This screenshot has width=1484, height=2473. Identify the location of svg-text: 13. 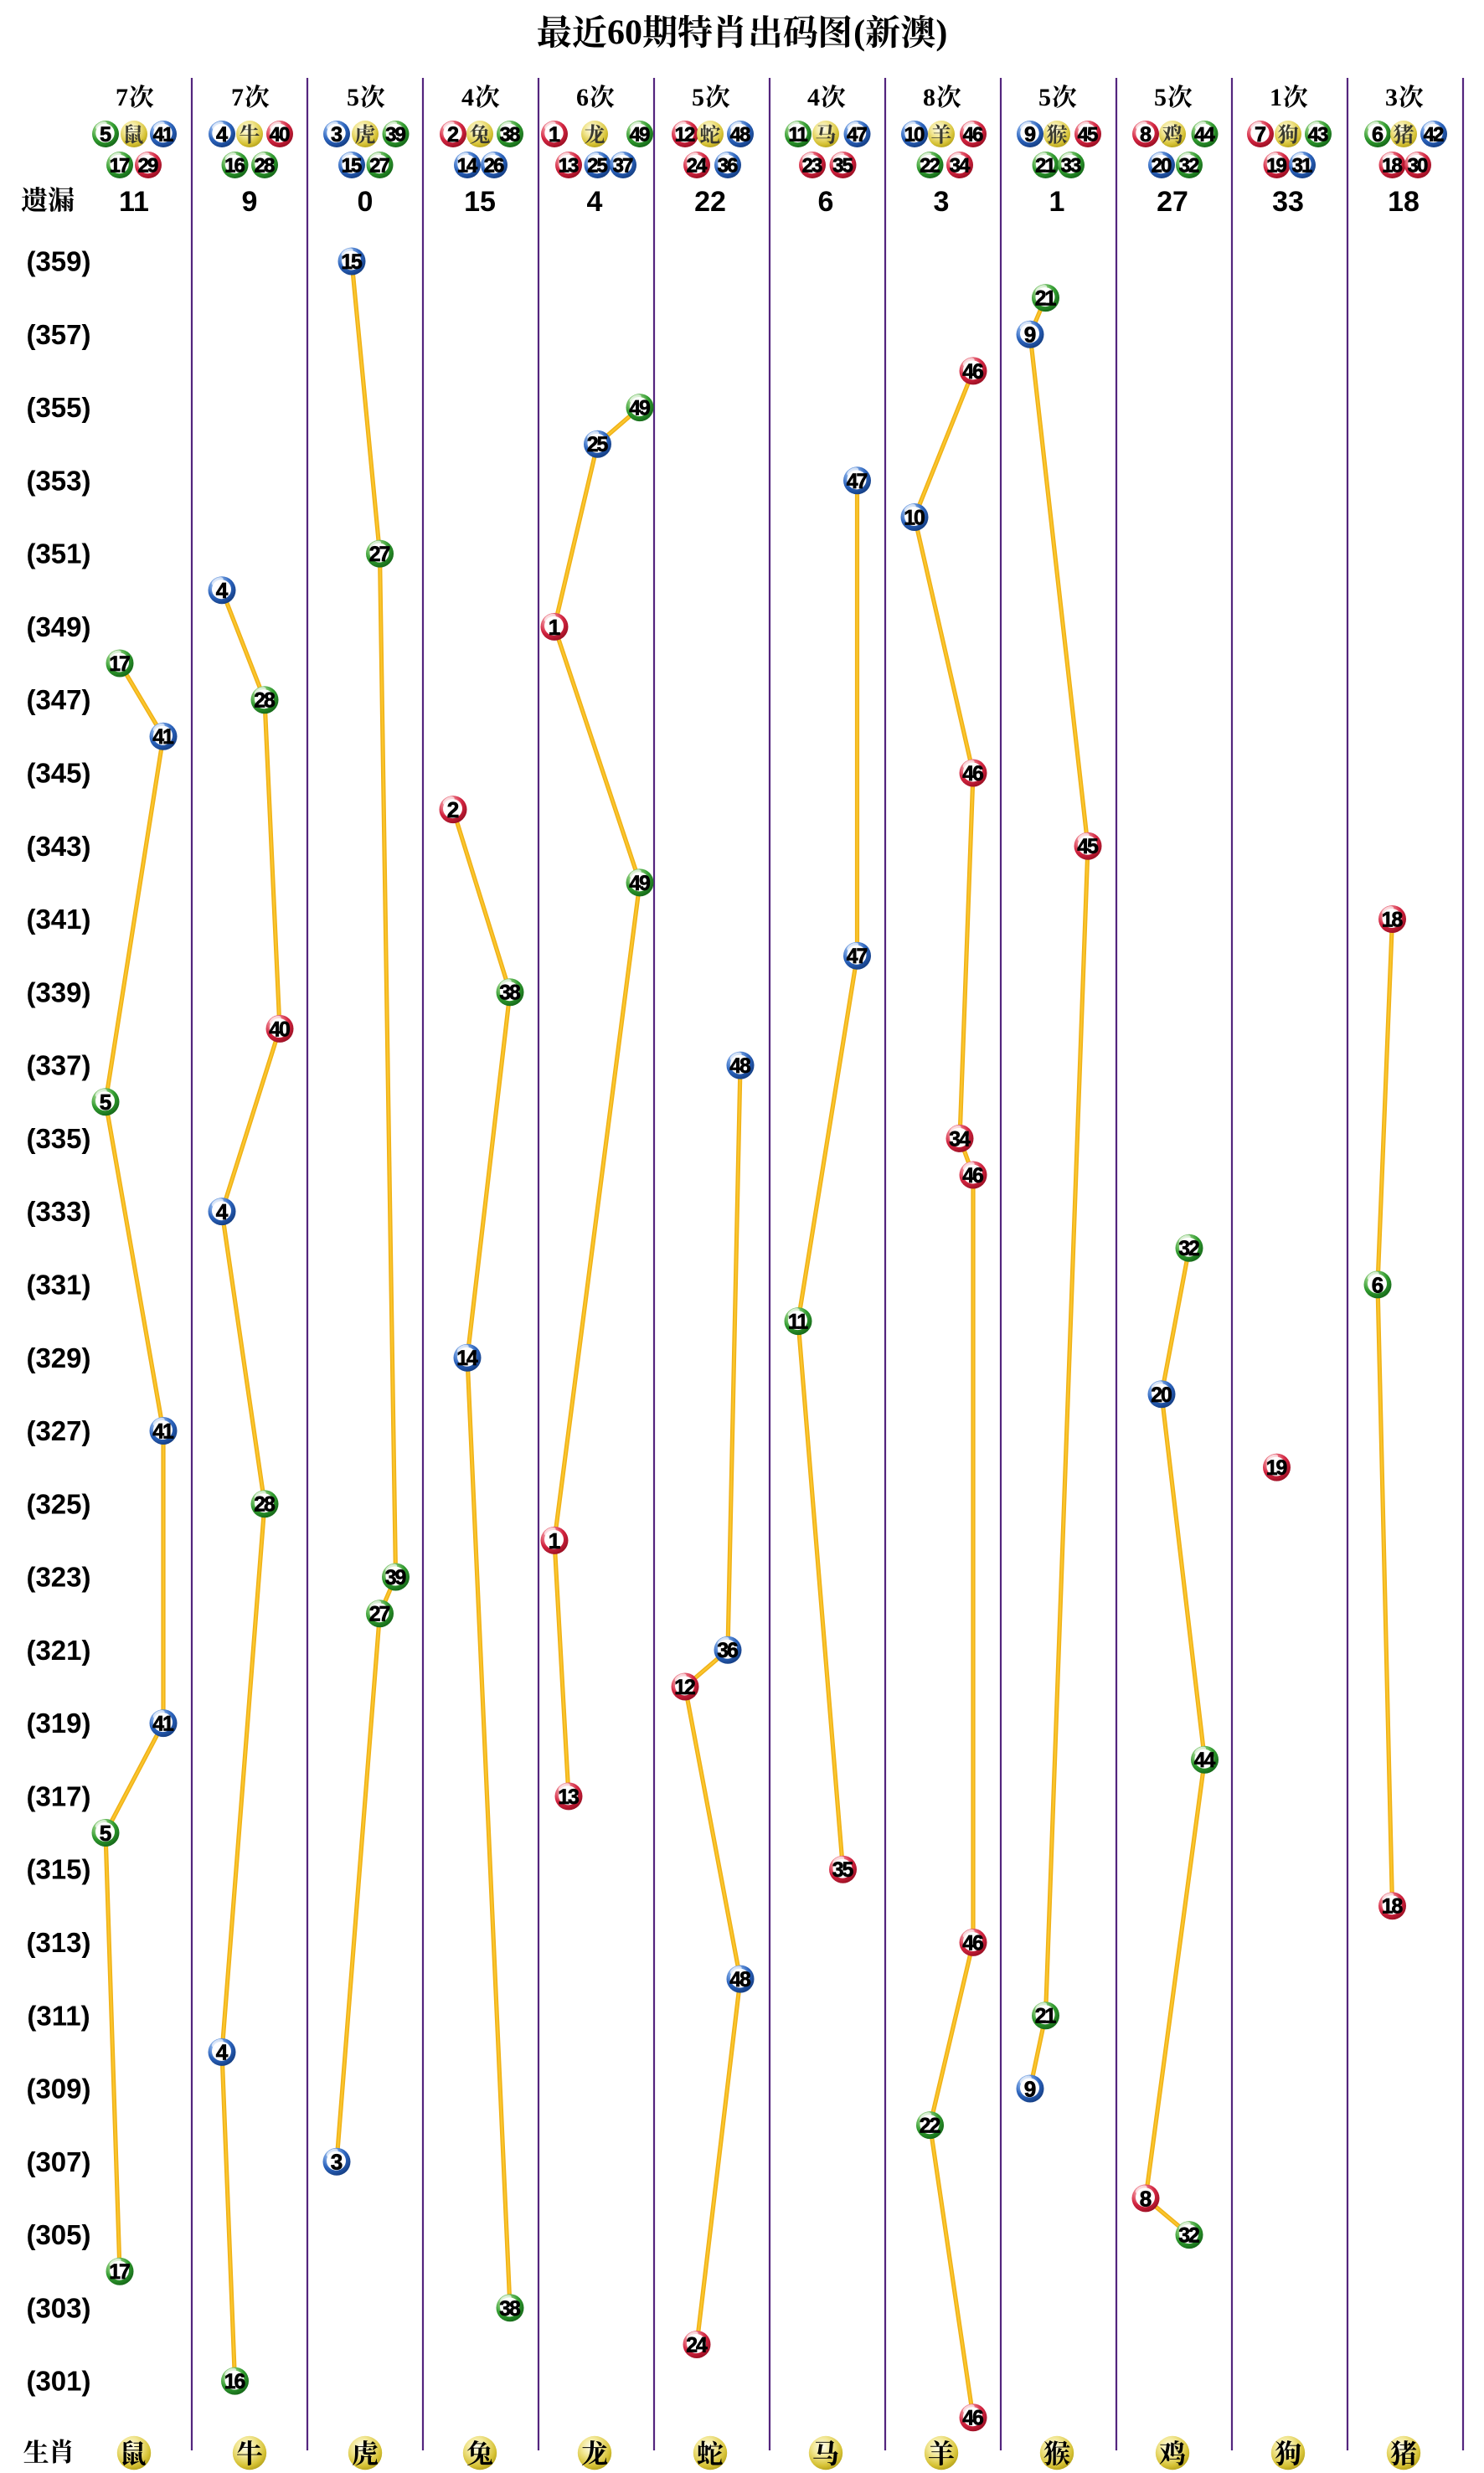
(568, 1798).